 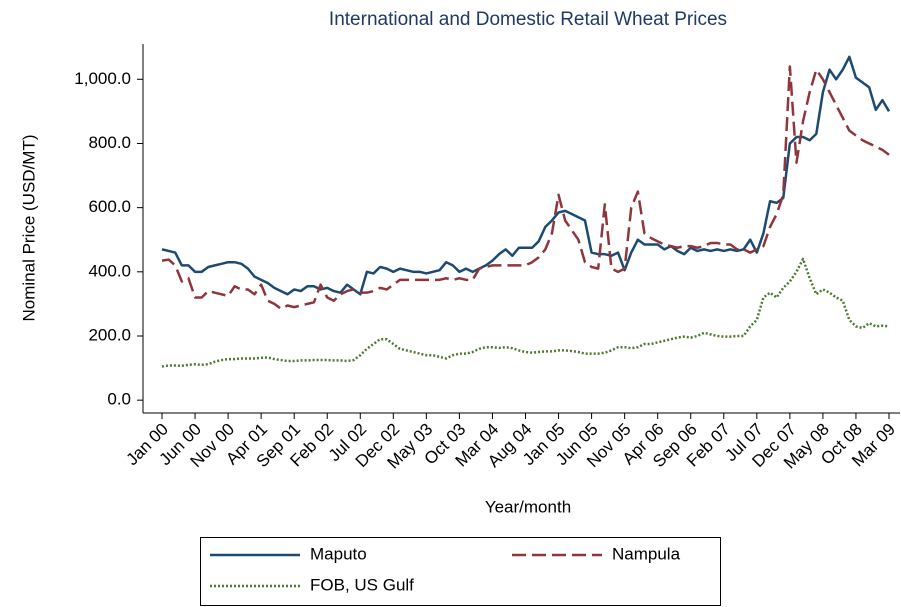 What do you see at coordinates (102, 78) in the screenshot?
I see `y-tick-label: 1,000.0` at bounding box center [102, 78].